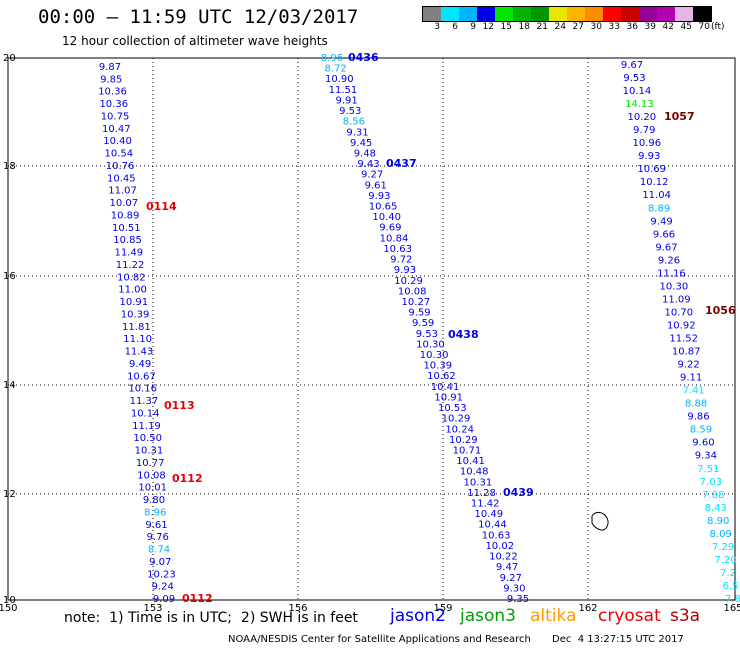 The height and width of the screenshot is (650, 740). What do you see at coordinates (698, 417) in the screenshot?
I see `wave-height-value: 9.86` at bounding box center [698, 417].